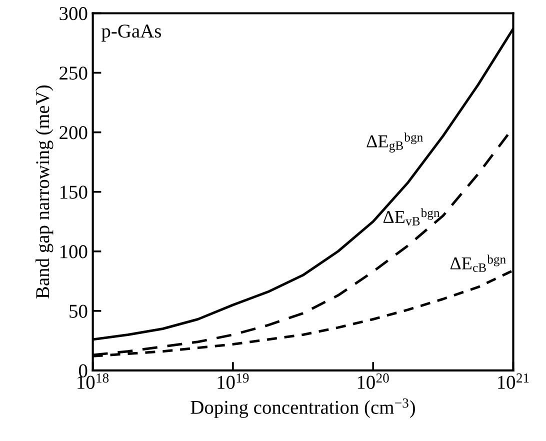  What do you see at coordinates (132, 33) in the screenshot?
I see `annotation: p-GaAs` at bounding box center [132, 33].